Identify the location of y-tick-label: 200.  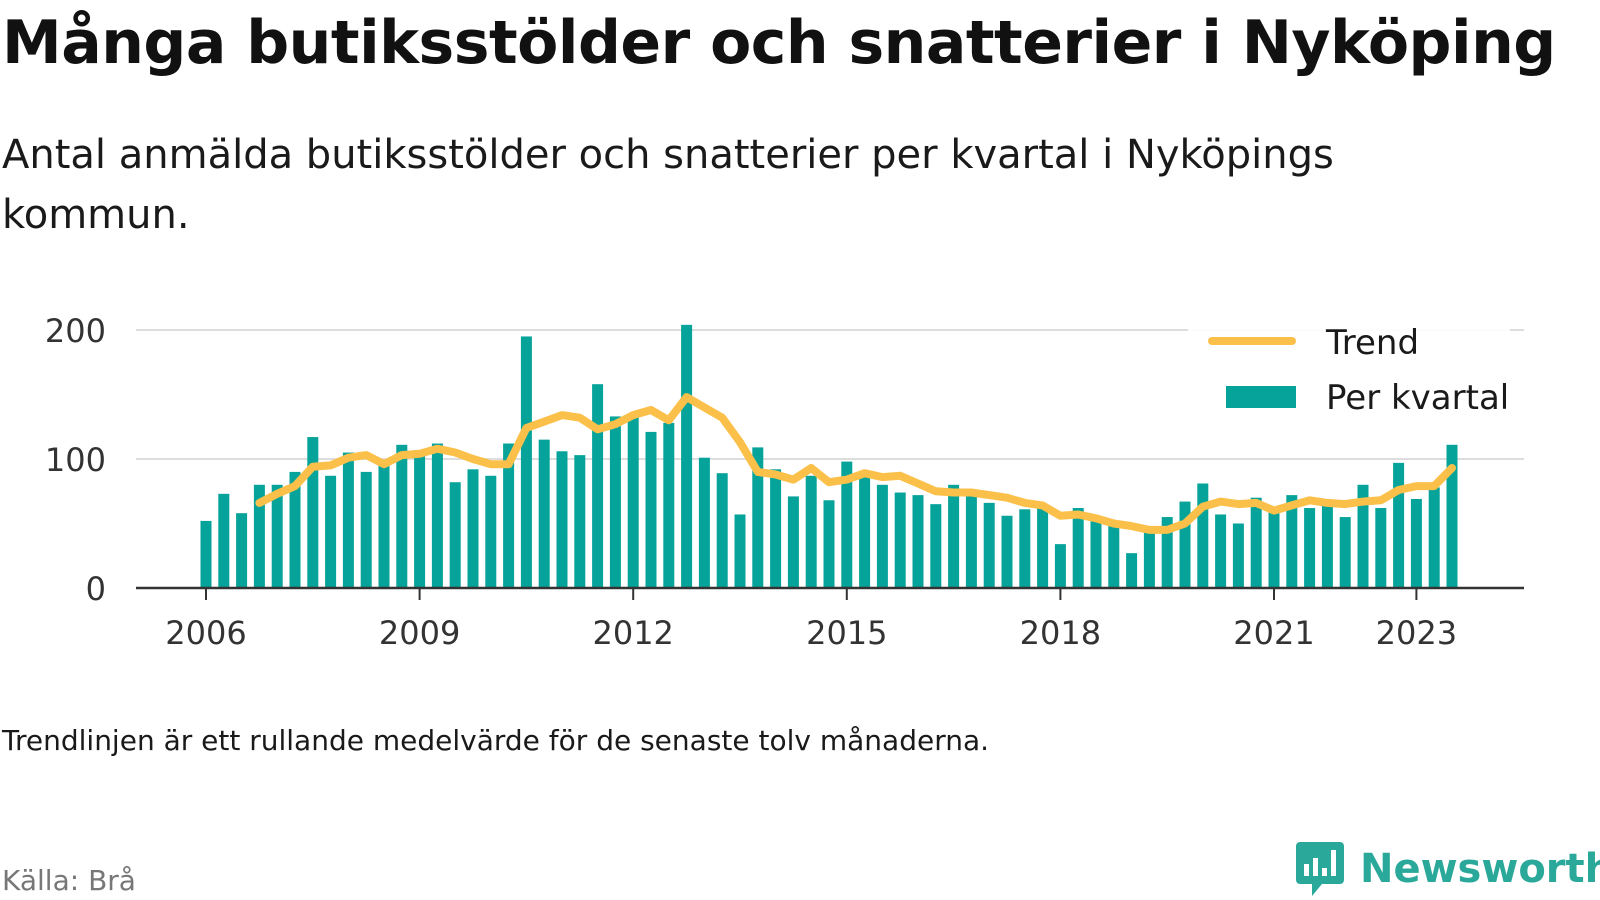
(75, 331).